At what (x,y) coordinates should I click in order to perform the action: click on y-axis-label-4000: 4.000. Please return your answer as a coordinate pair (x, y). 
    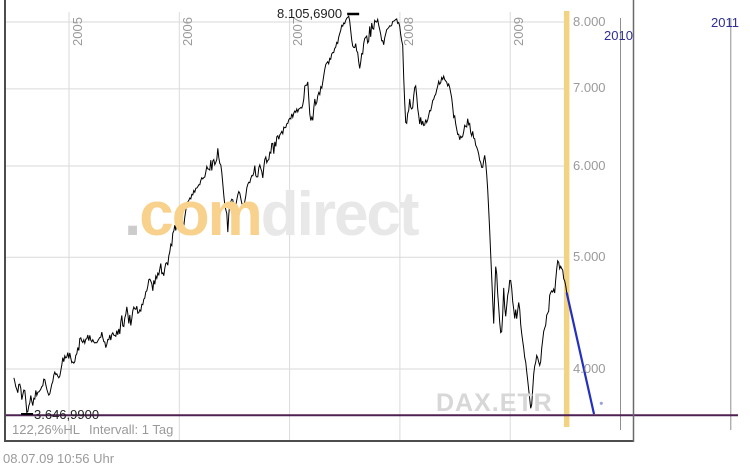
    Looking at the image, I should click on (589, 368).